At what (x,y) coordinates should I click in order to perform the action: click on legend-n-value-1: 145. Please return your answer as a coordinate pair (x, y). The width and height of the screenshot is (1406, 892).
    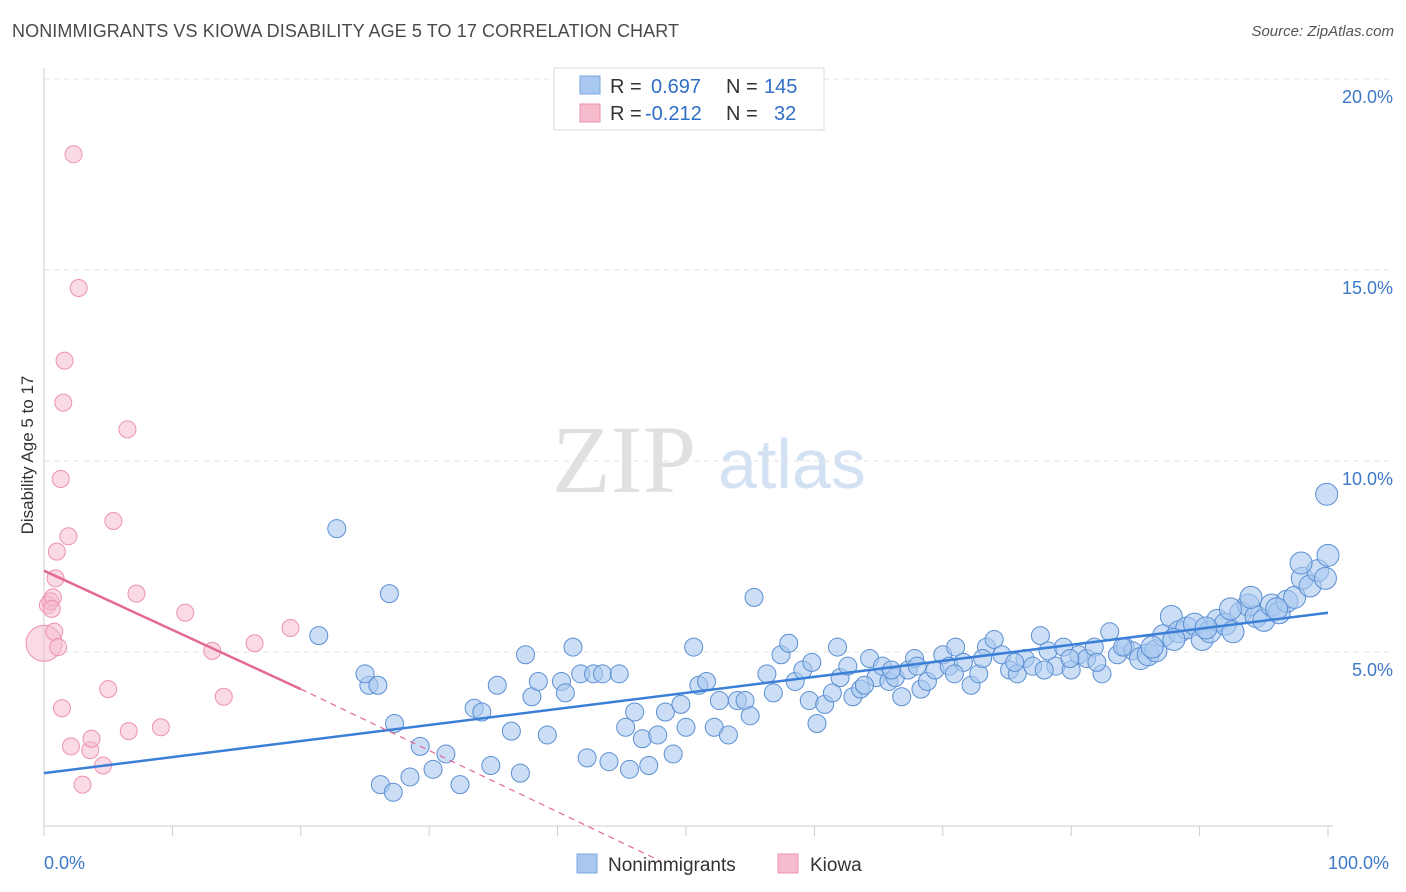
    Looking at the image, I should click on (780, 87).